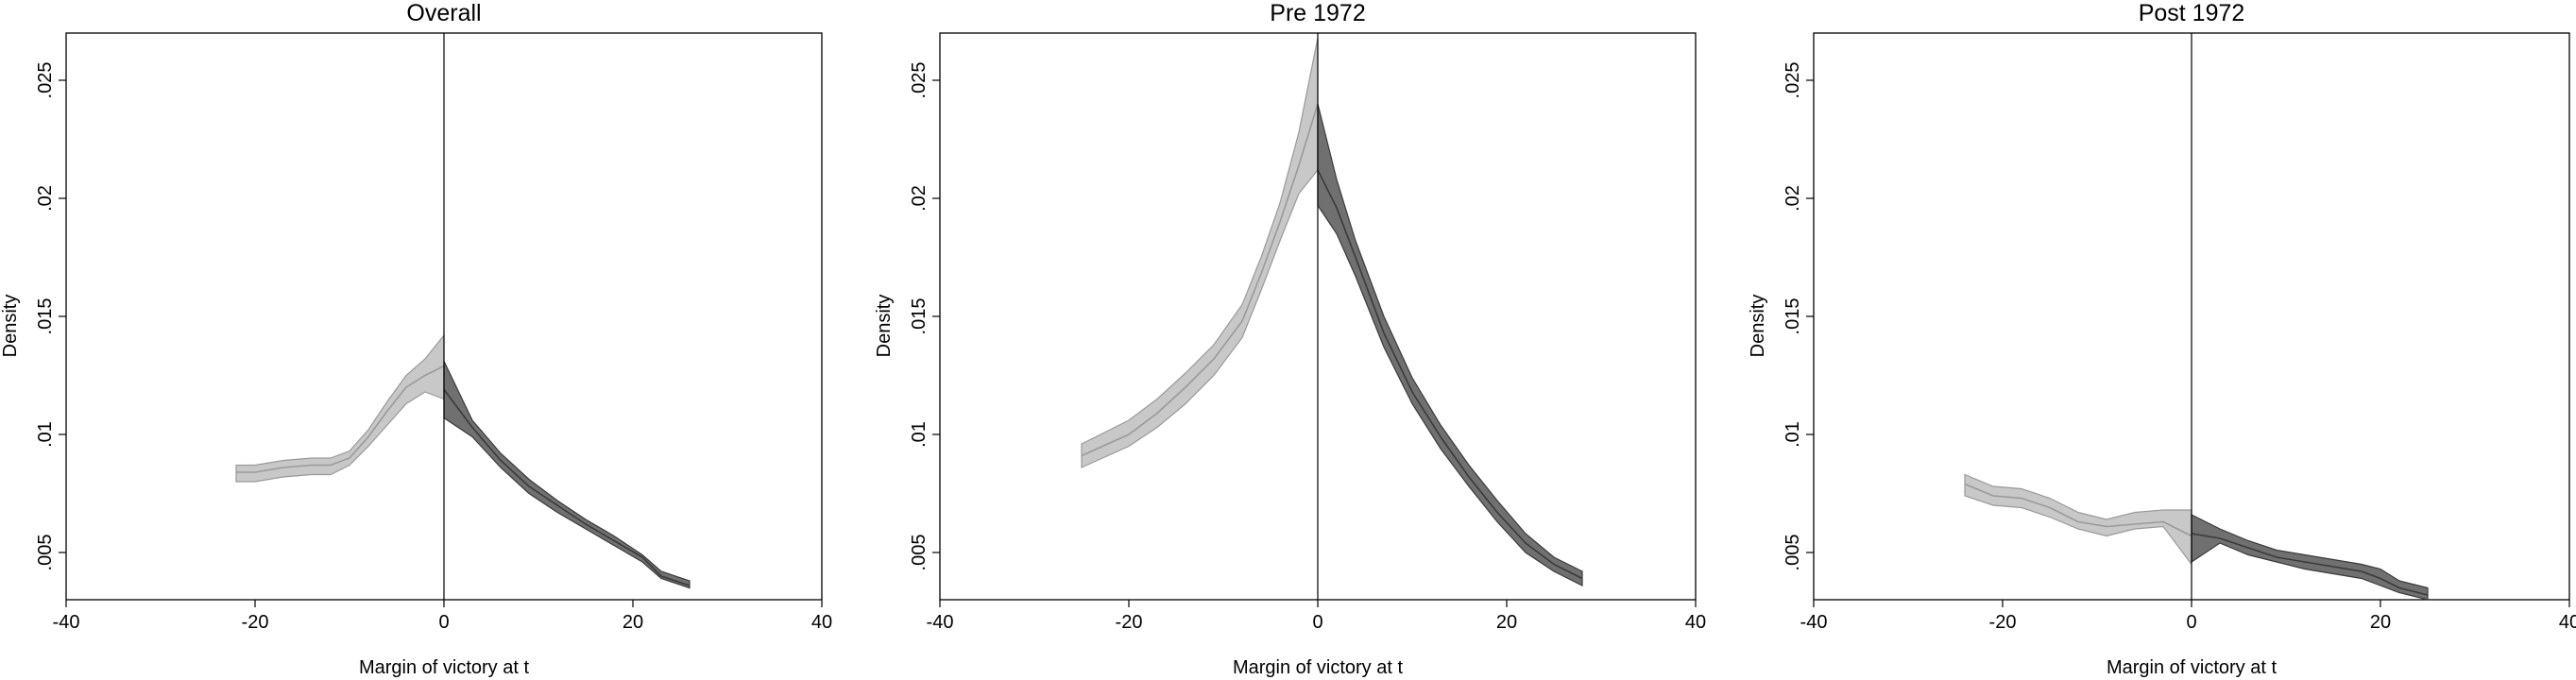  What do you see at coordinates (2192, 13) in the screenshot?
I see `panel-title: Post 1972` at bounding box center [2192, 13].